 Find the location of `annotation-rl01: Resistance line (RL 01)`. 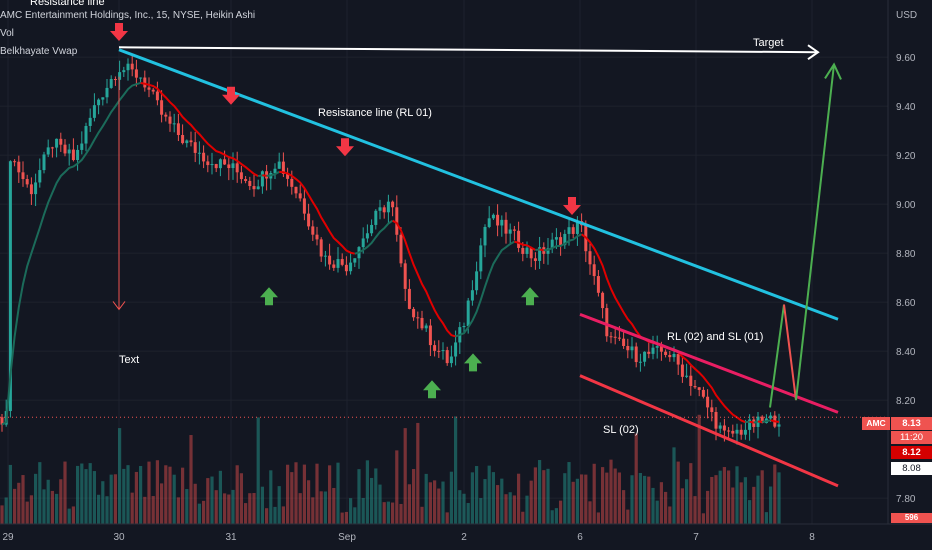

annotation-rl01: Resistance line (RL 01) is located at coordinates (375, 113).